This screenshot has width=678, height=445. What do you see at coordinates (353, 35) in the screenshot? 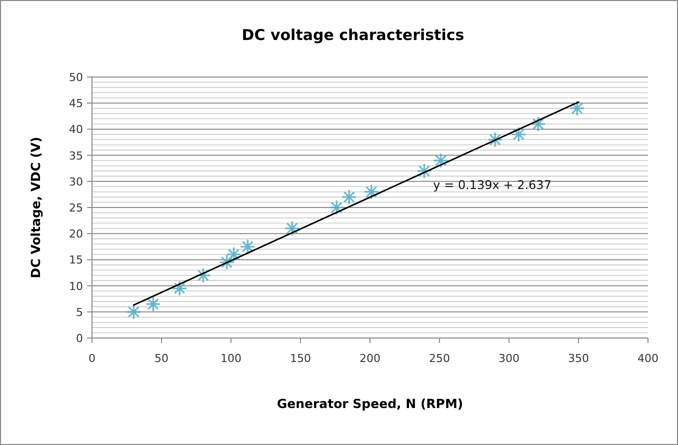
I see `chart-title: DC voltage characteristics` at bounding box center [353, 35].